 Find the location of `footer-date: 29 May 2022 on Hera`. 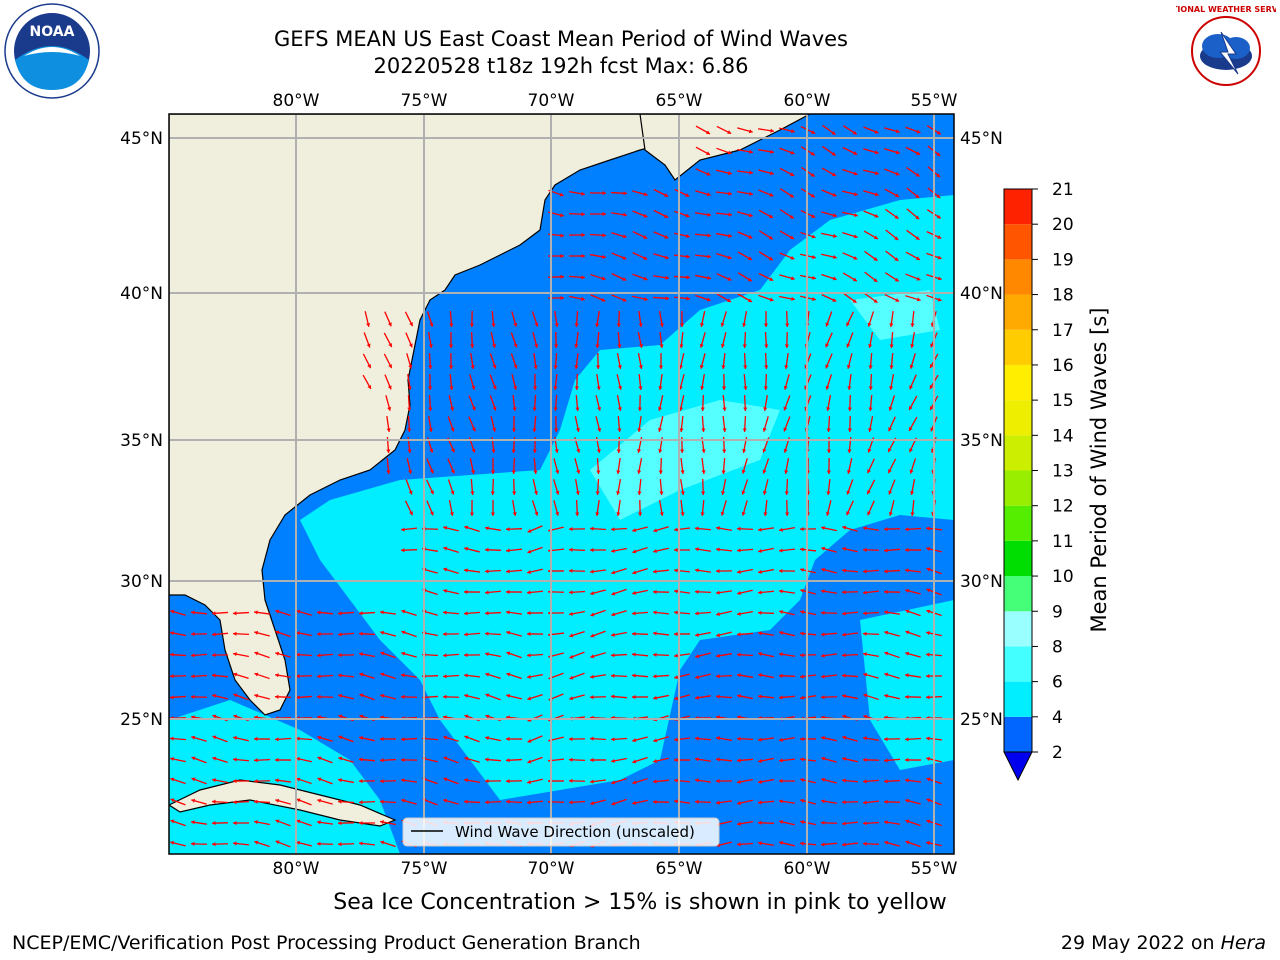

footer-date: 29 May 2022 on Hera is located at coordinates (1163, 943).